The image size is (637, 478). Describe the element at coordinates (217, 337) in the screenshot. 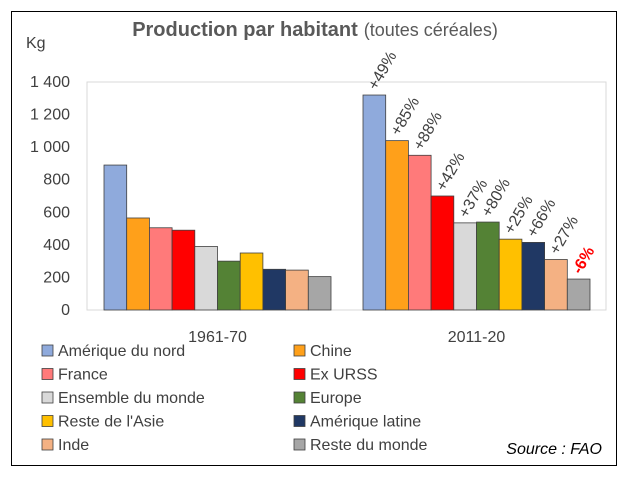

I see `x-category-label: 1961-70` at that location.